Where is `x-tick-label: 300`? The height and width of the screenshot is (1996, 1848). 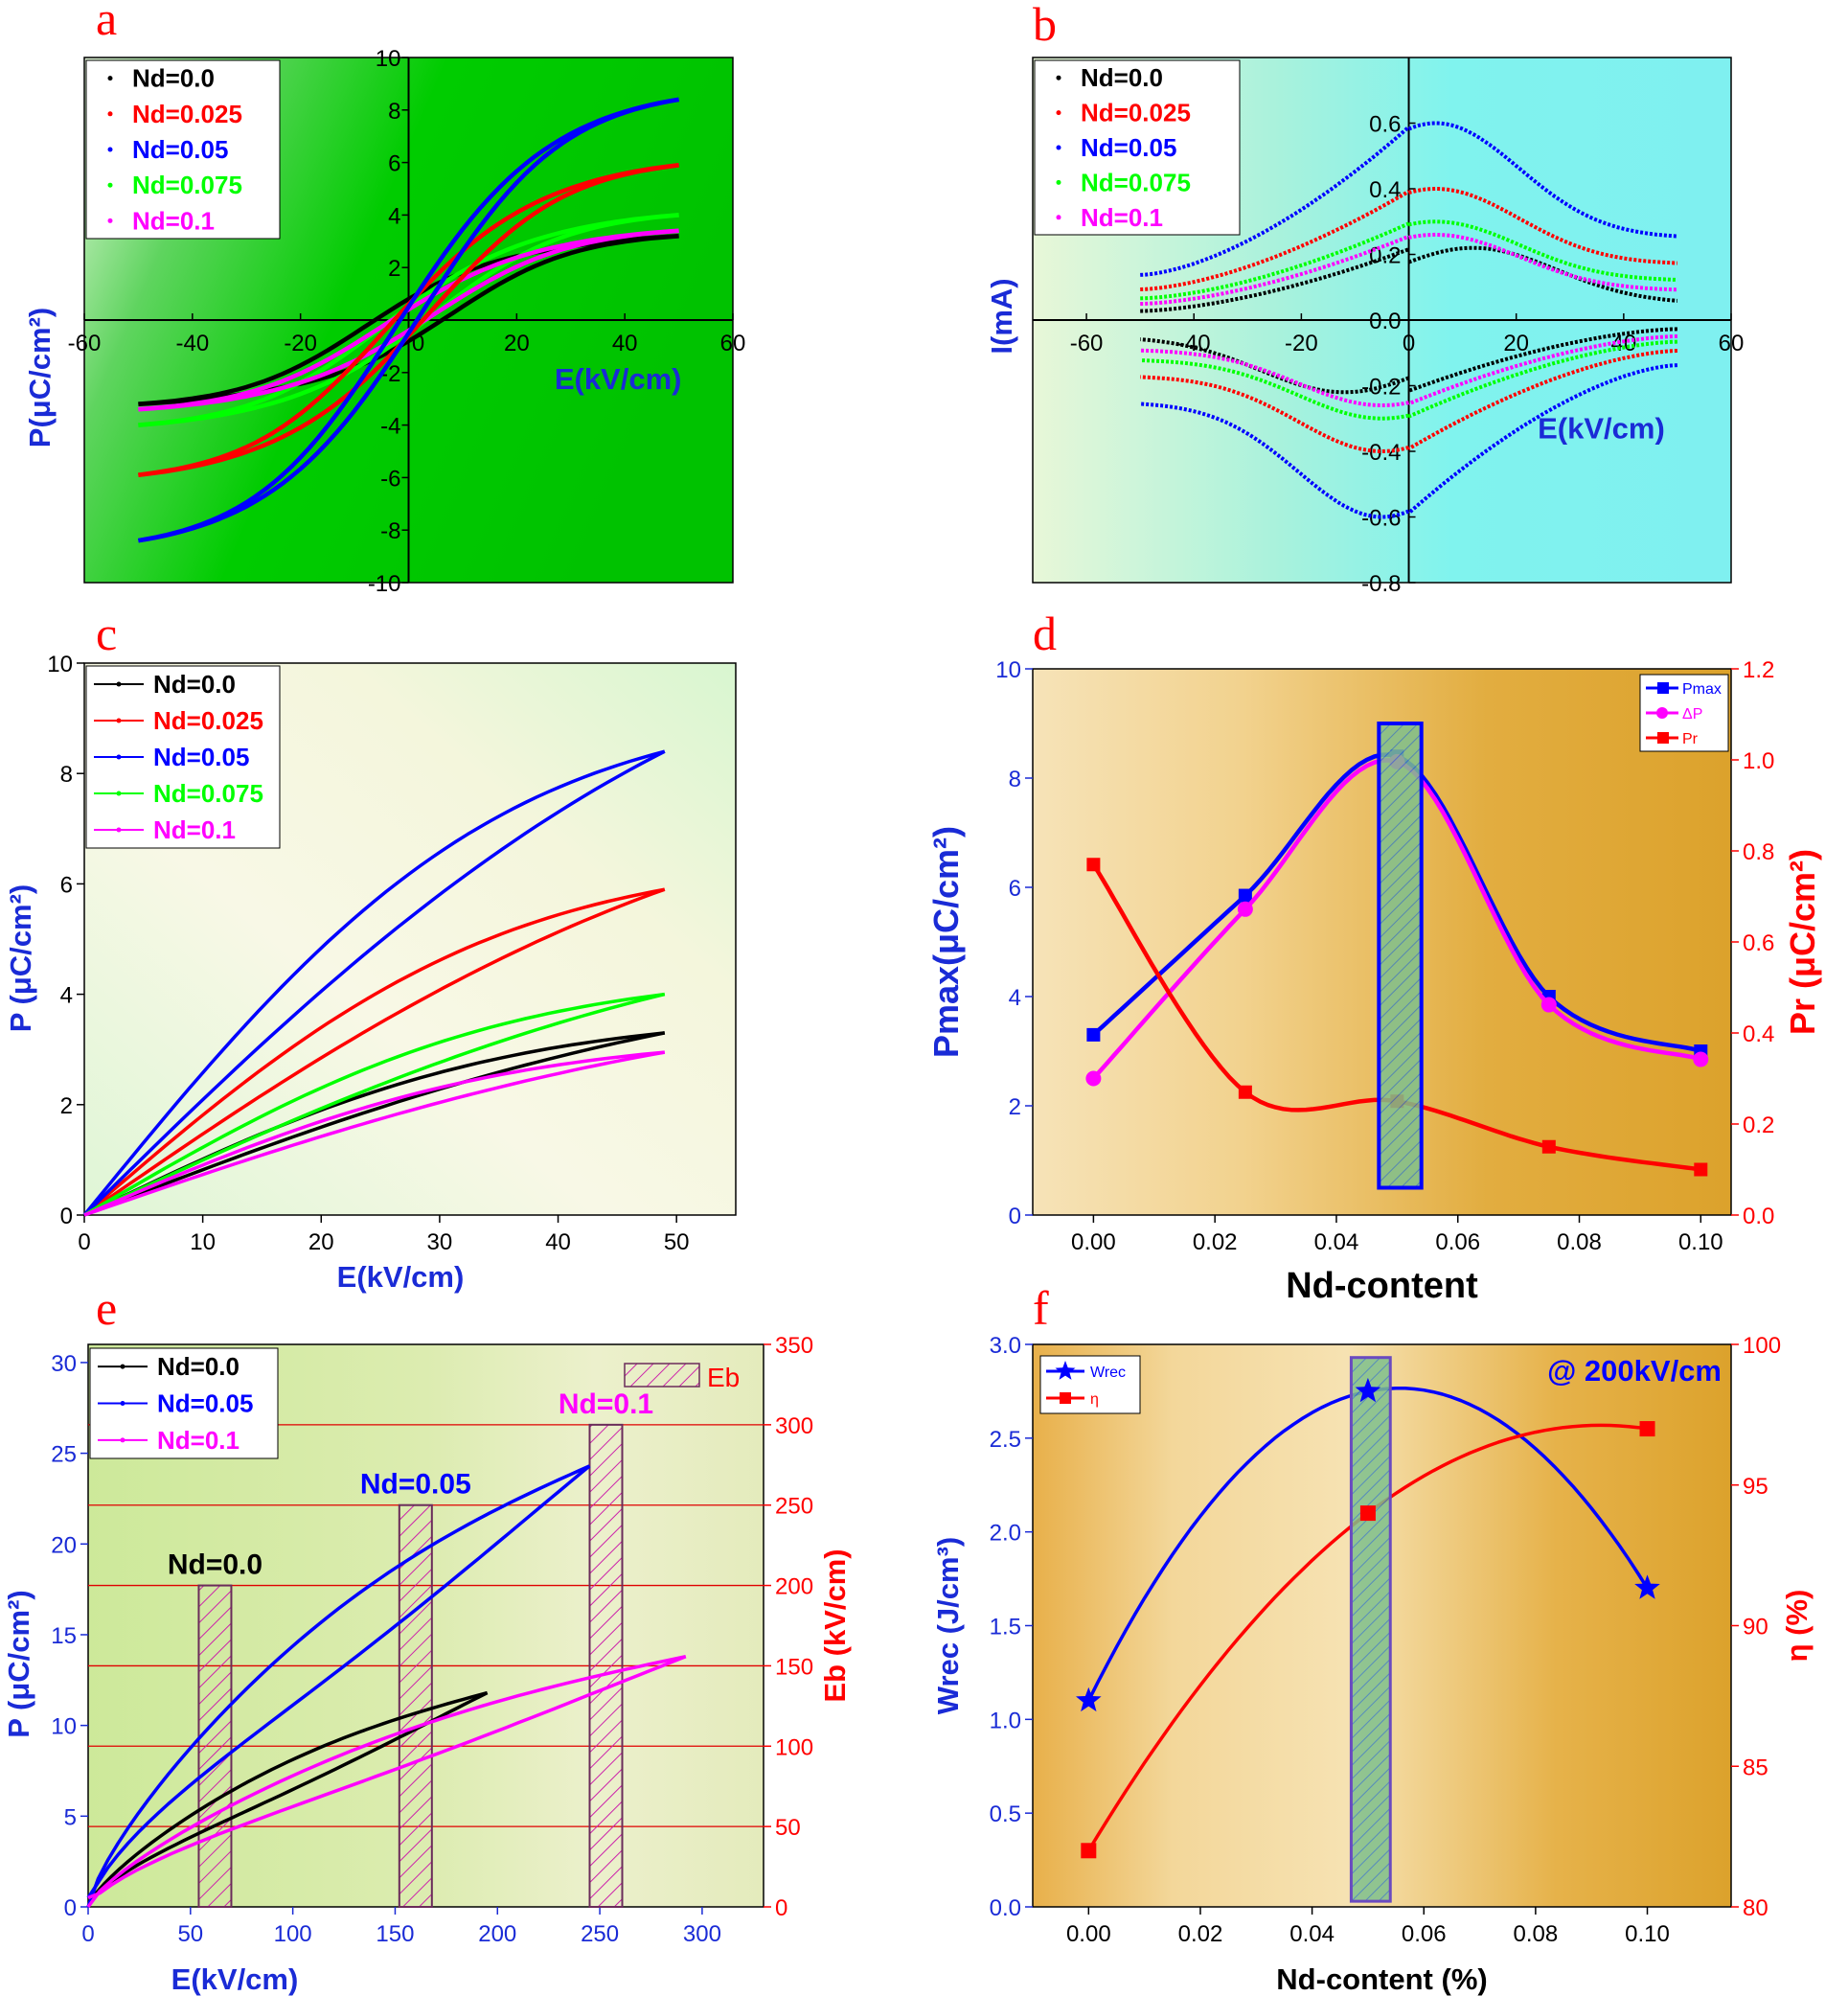 x-tick-label: 300 is located at coordinates (702, 1934).